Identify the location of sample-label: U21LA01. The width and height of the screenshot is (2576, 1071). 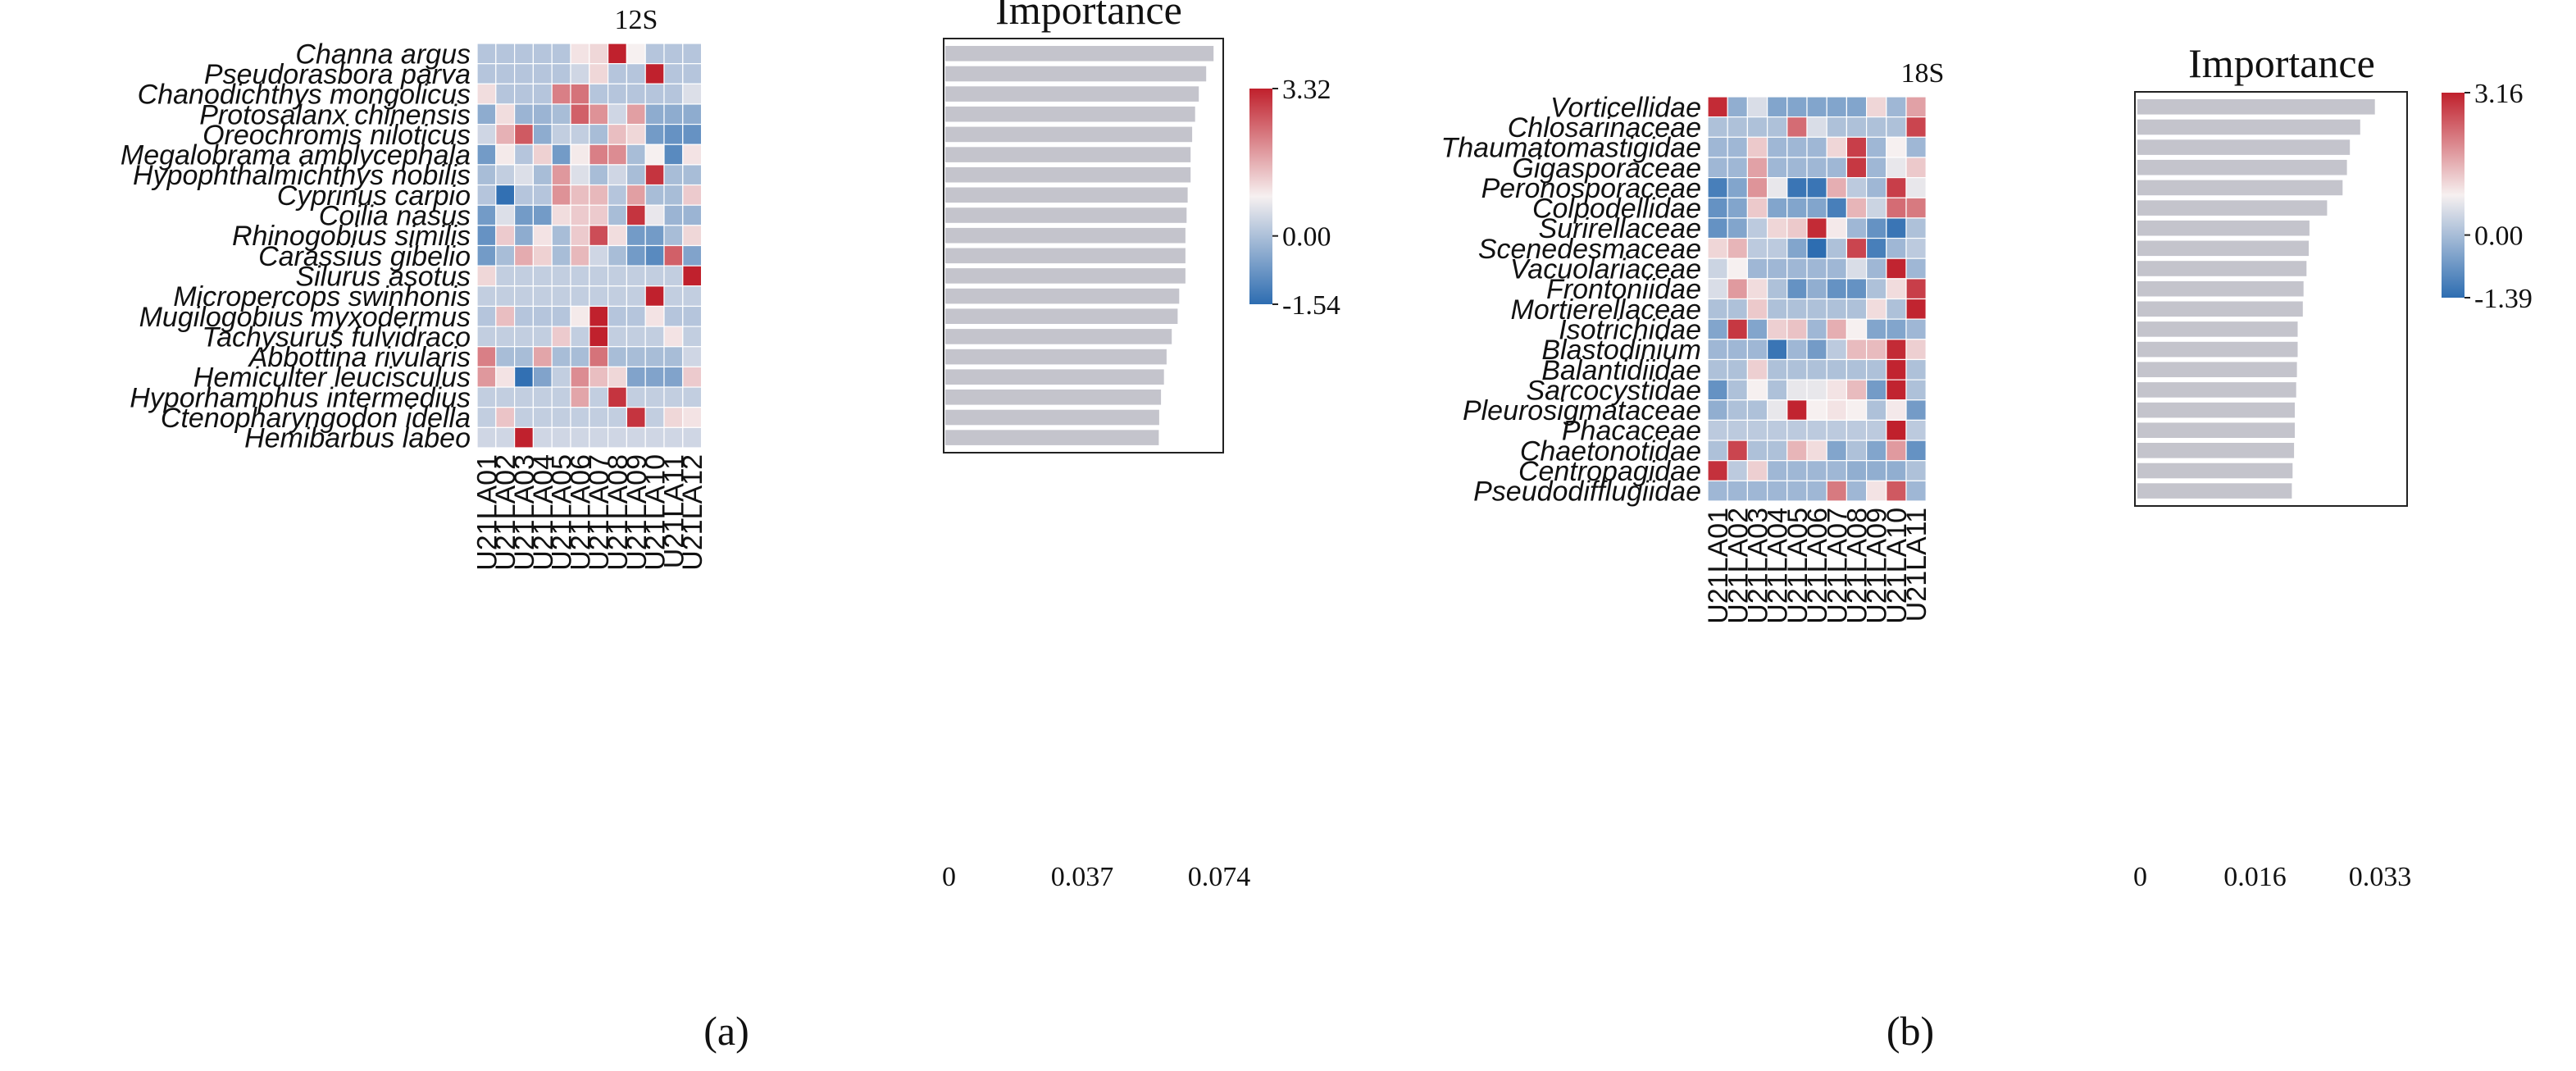
(1718, 566).